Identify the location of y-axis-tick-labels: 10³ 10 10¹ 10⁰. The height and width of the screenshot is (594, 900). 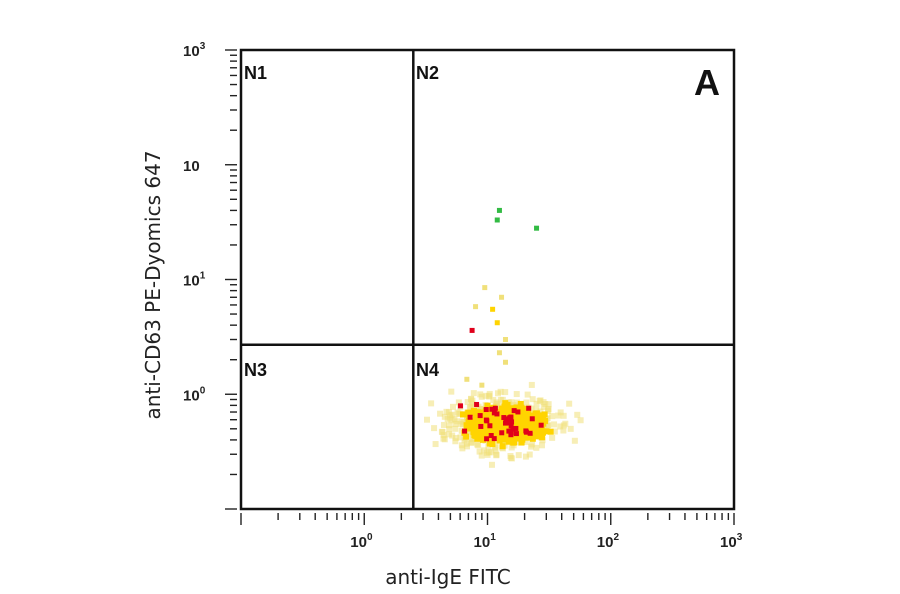
(194, 222).